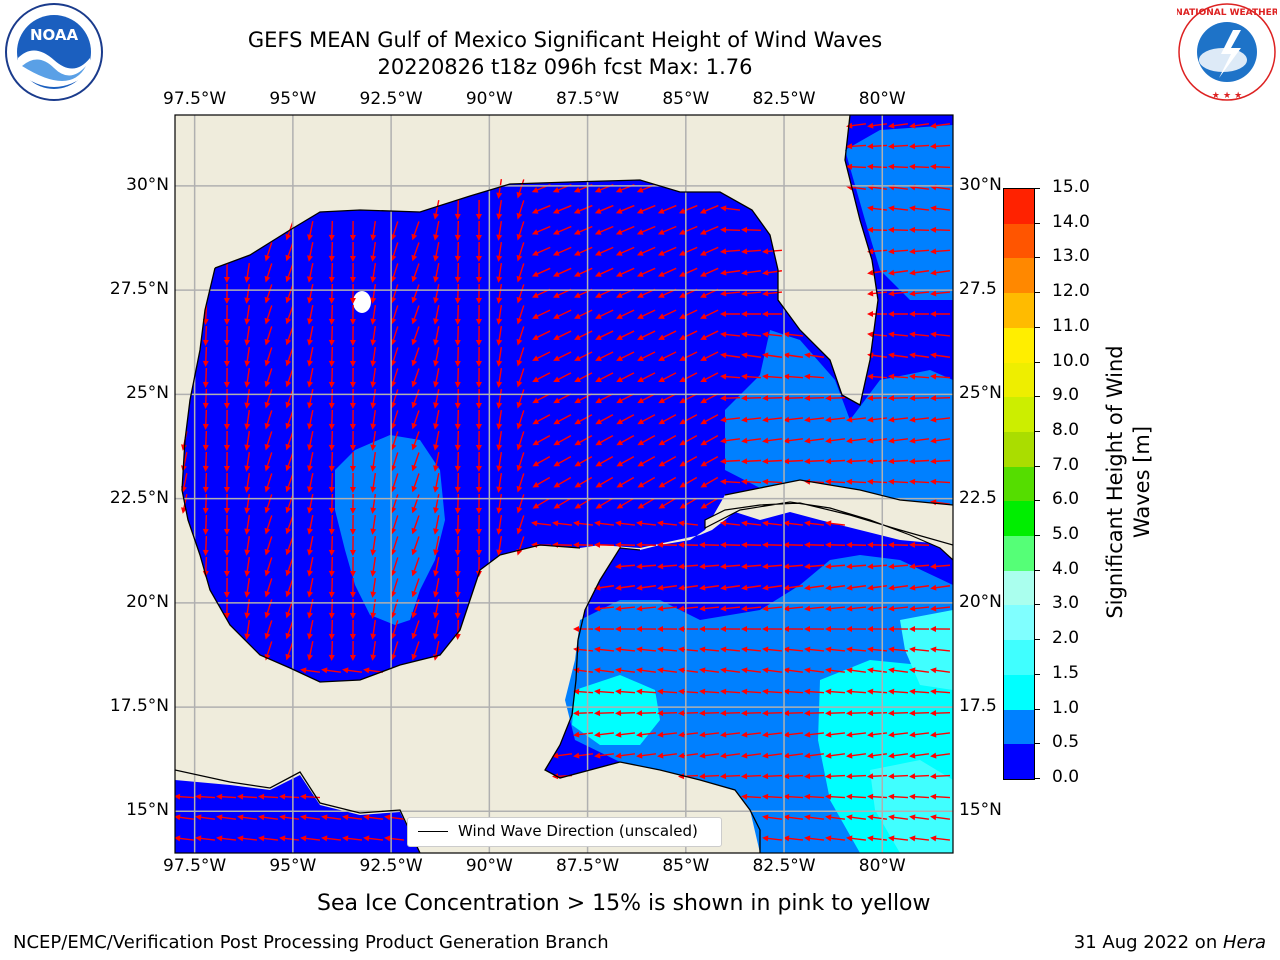 Image resolution: width=1280 pixels, height=960 pixels. Describe the element at coordinates (1148, 942) in the screenshot. I see `footer-date-text: 31 Aug 2022 on` at that location.